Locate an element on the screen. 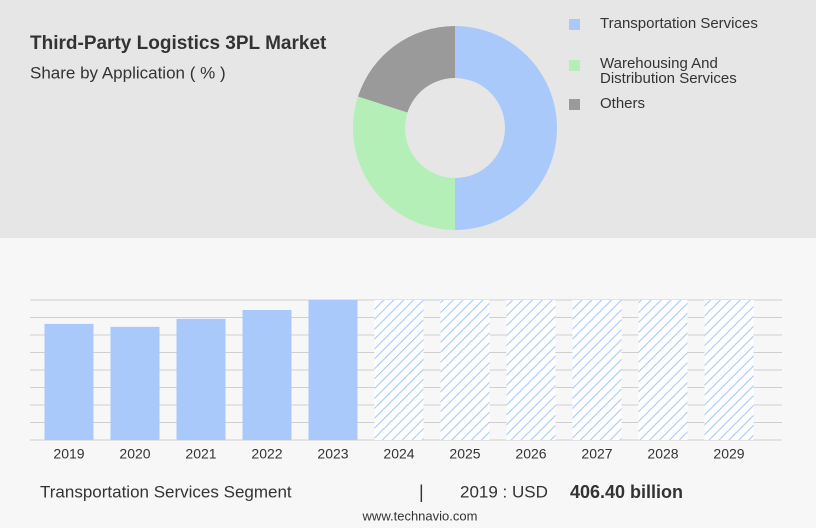  x-tick-label: 2025 is located at coordinates (464, 454).